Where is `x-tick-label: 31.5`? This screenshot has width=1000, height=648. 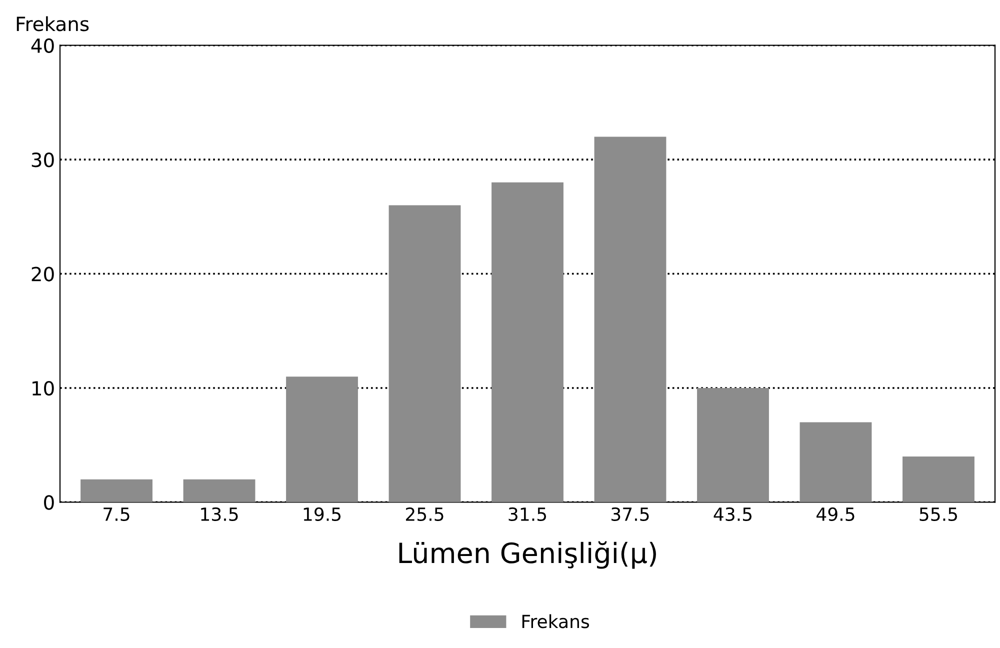 x-tick-label: 31.5 is located at coordinates (527, 514).